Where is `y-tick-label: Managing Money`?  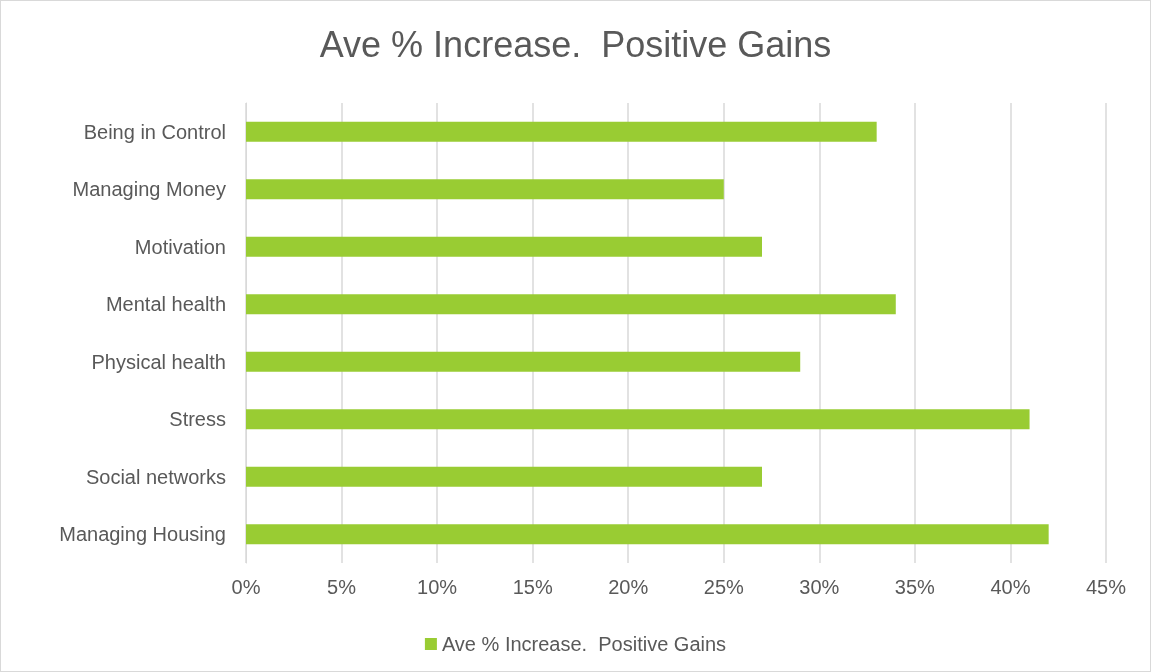
y-tick-label: Managing Money is located at coordinates (149, 189).